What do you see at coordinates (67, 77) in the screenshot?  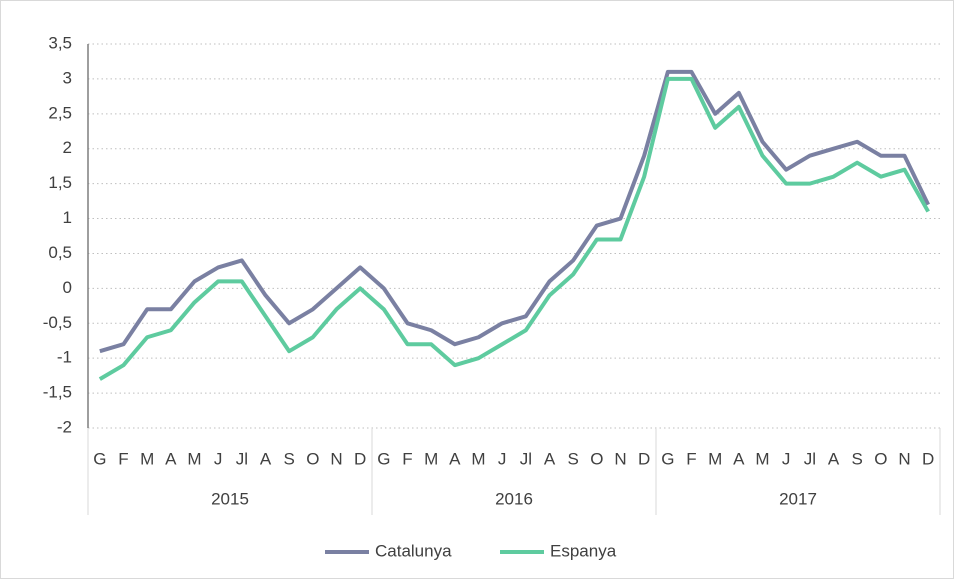 I see `y-tick-label: 3` at bounding box center [67, 77].